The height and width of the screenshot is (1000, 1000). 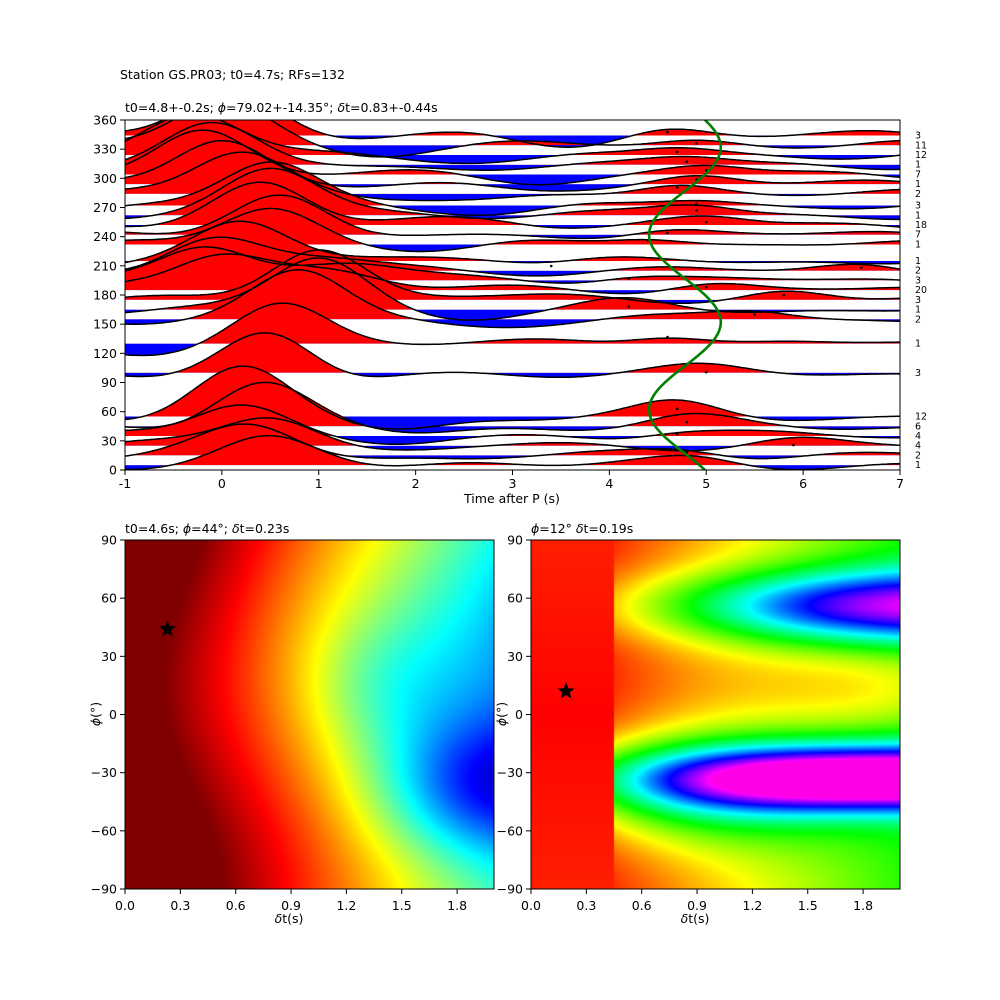 I want to click on heatmap-y-tick-label: 0, so click(x=113, y=714).